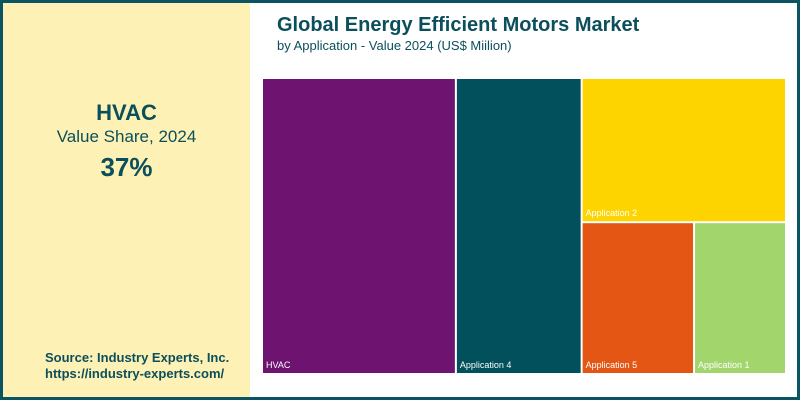  I want to click on source-text: Source: Industry Experts, Inc., so click(137, 357).